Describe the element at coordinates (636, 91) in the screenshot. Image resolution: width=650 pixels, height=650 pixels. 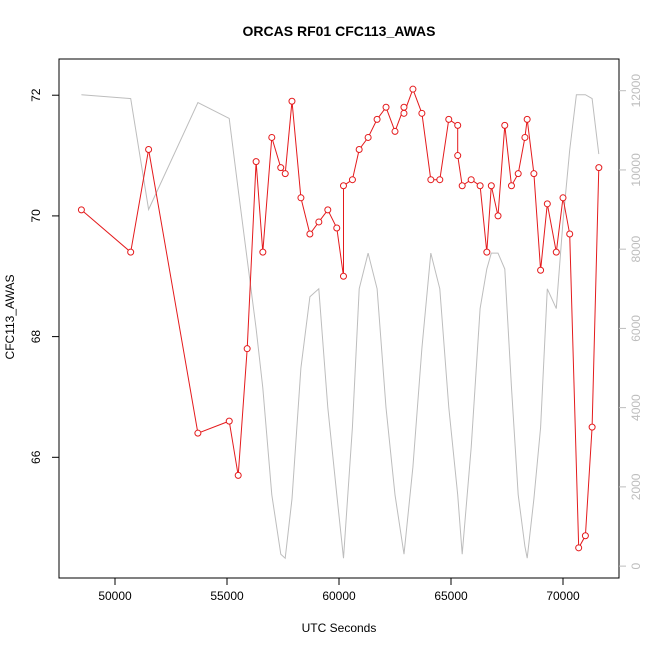
I see `y2-tick-label: 12000` at that location.